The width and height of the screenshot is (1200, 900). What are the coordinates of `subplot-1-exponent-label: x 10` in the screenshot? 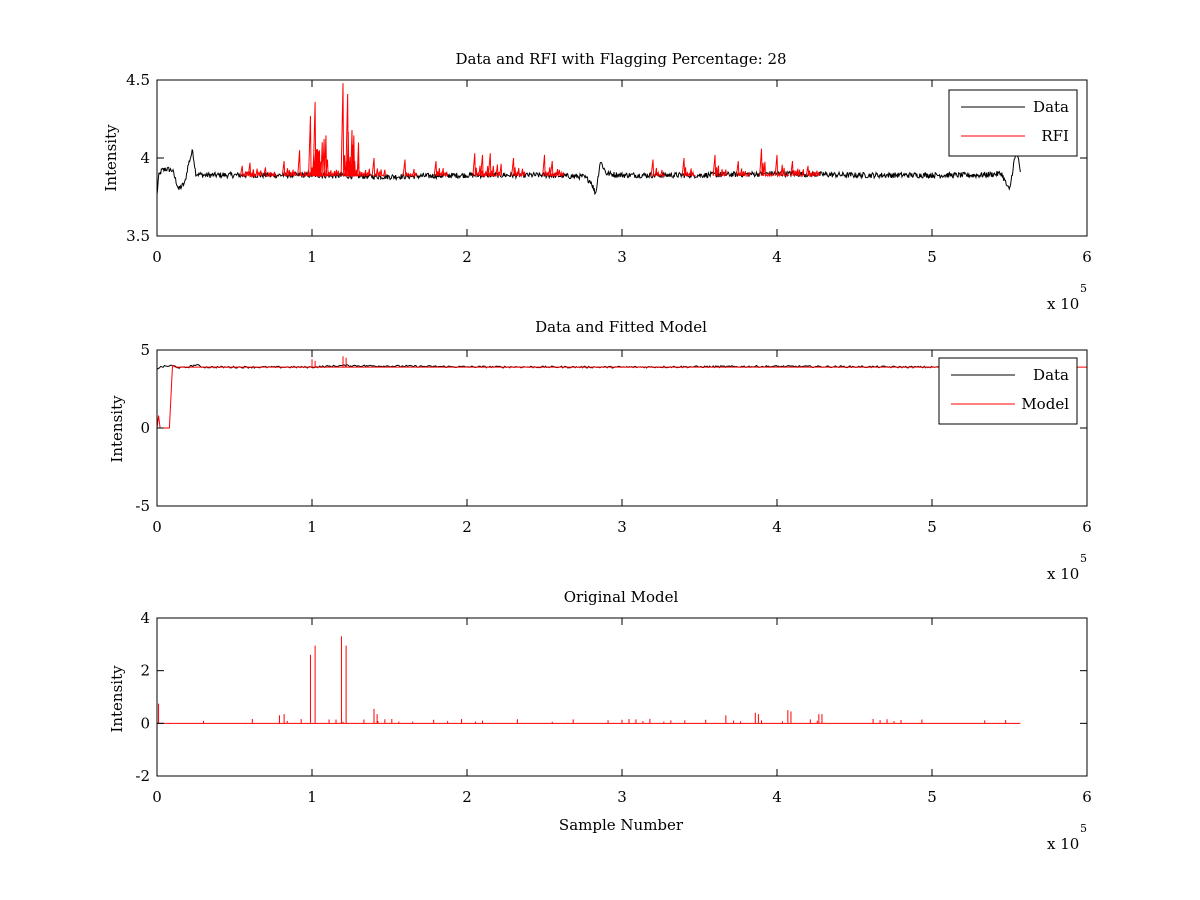 It's located at (1063, 304).